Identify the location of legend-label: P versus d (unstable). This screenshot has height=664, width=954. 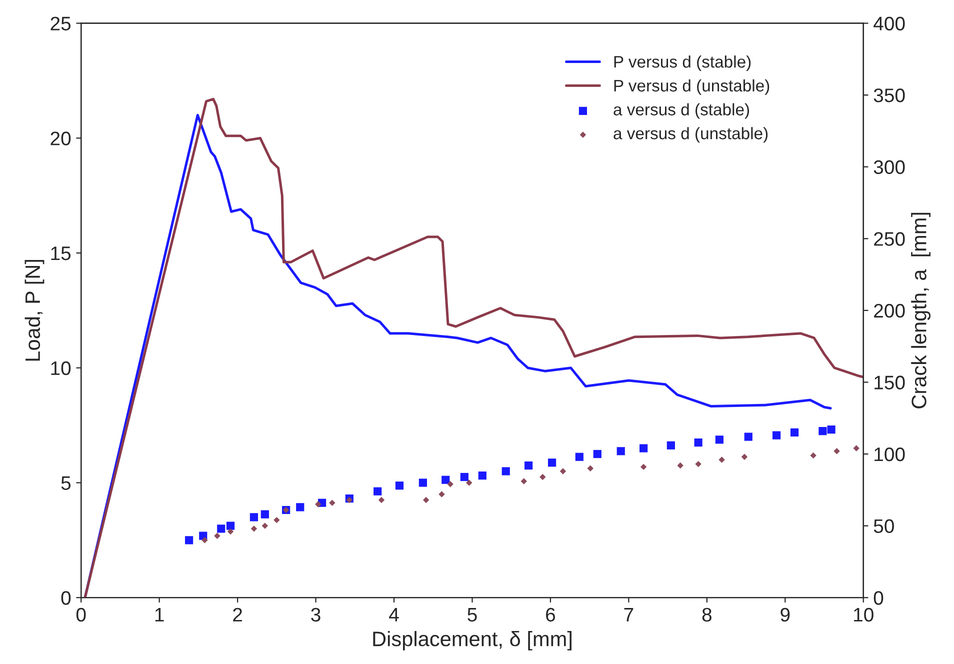
(692, 87).